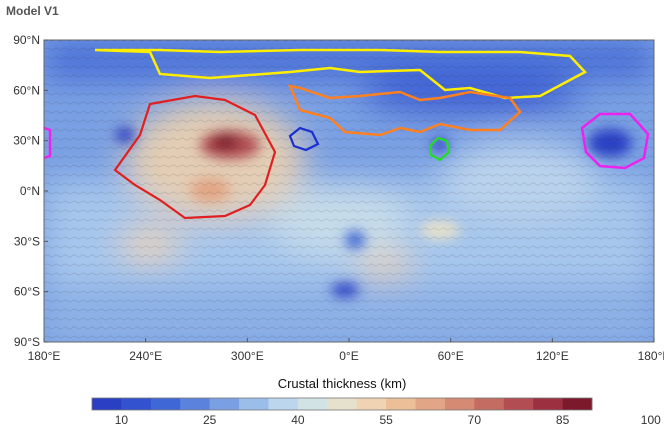 The image size is (664, 430). I want to click on colorbar-tick-label: 55, so click(386, 420).